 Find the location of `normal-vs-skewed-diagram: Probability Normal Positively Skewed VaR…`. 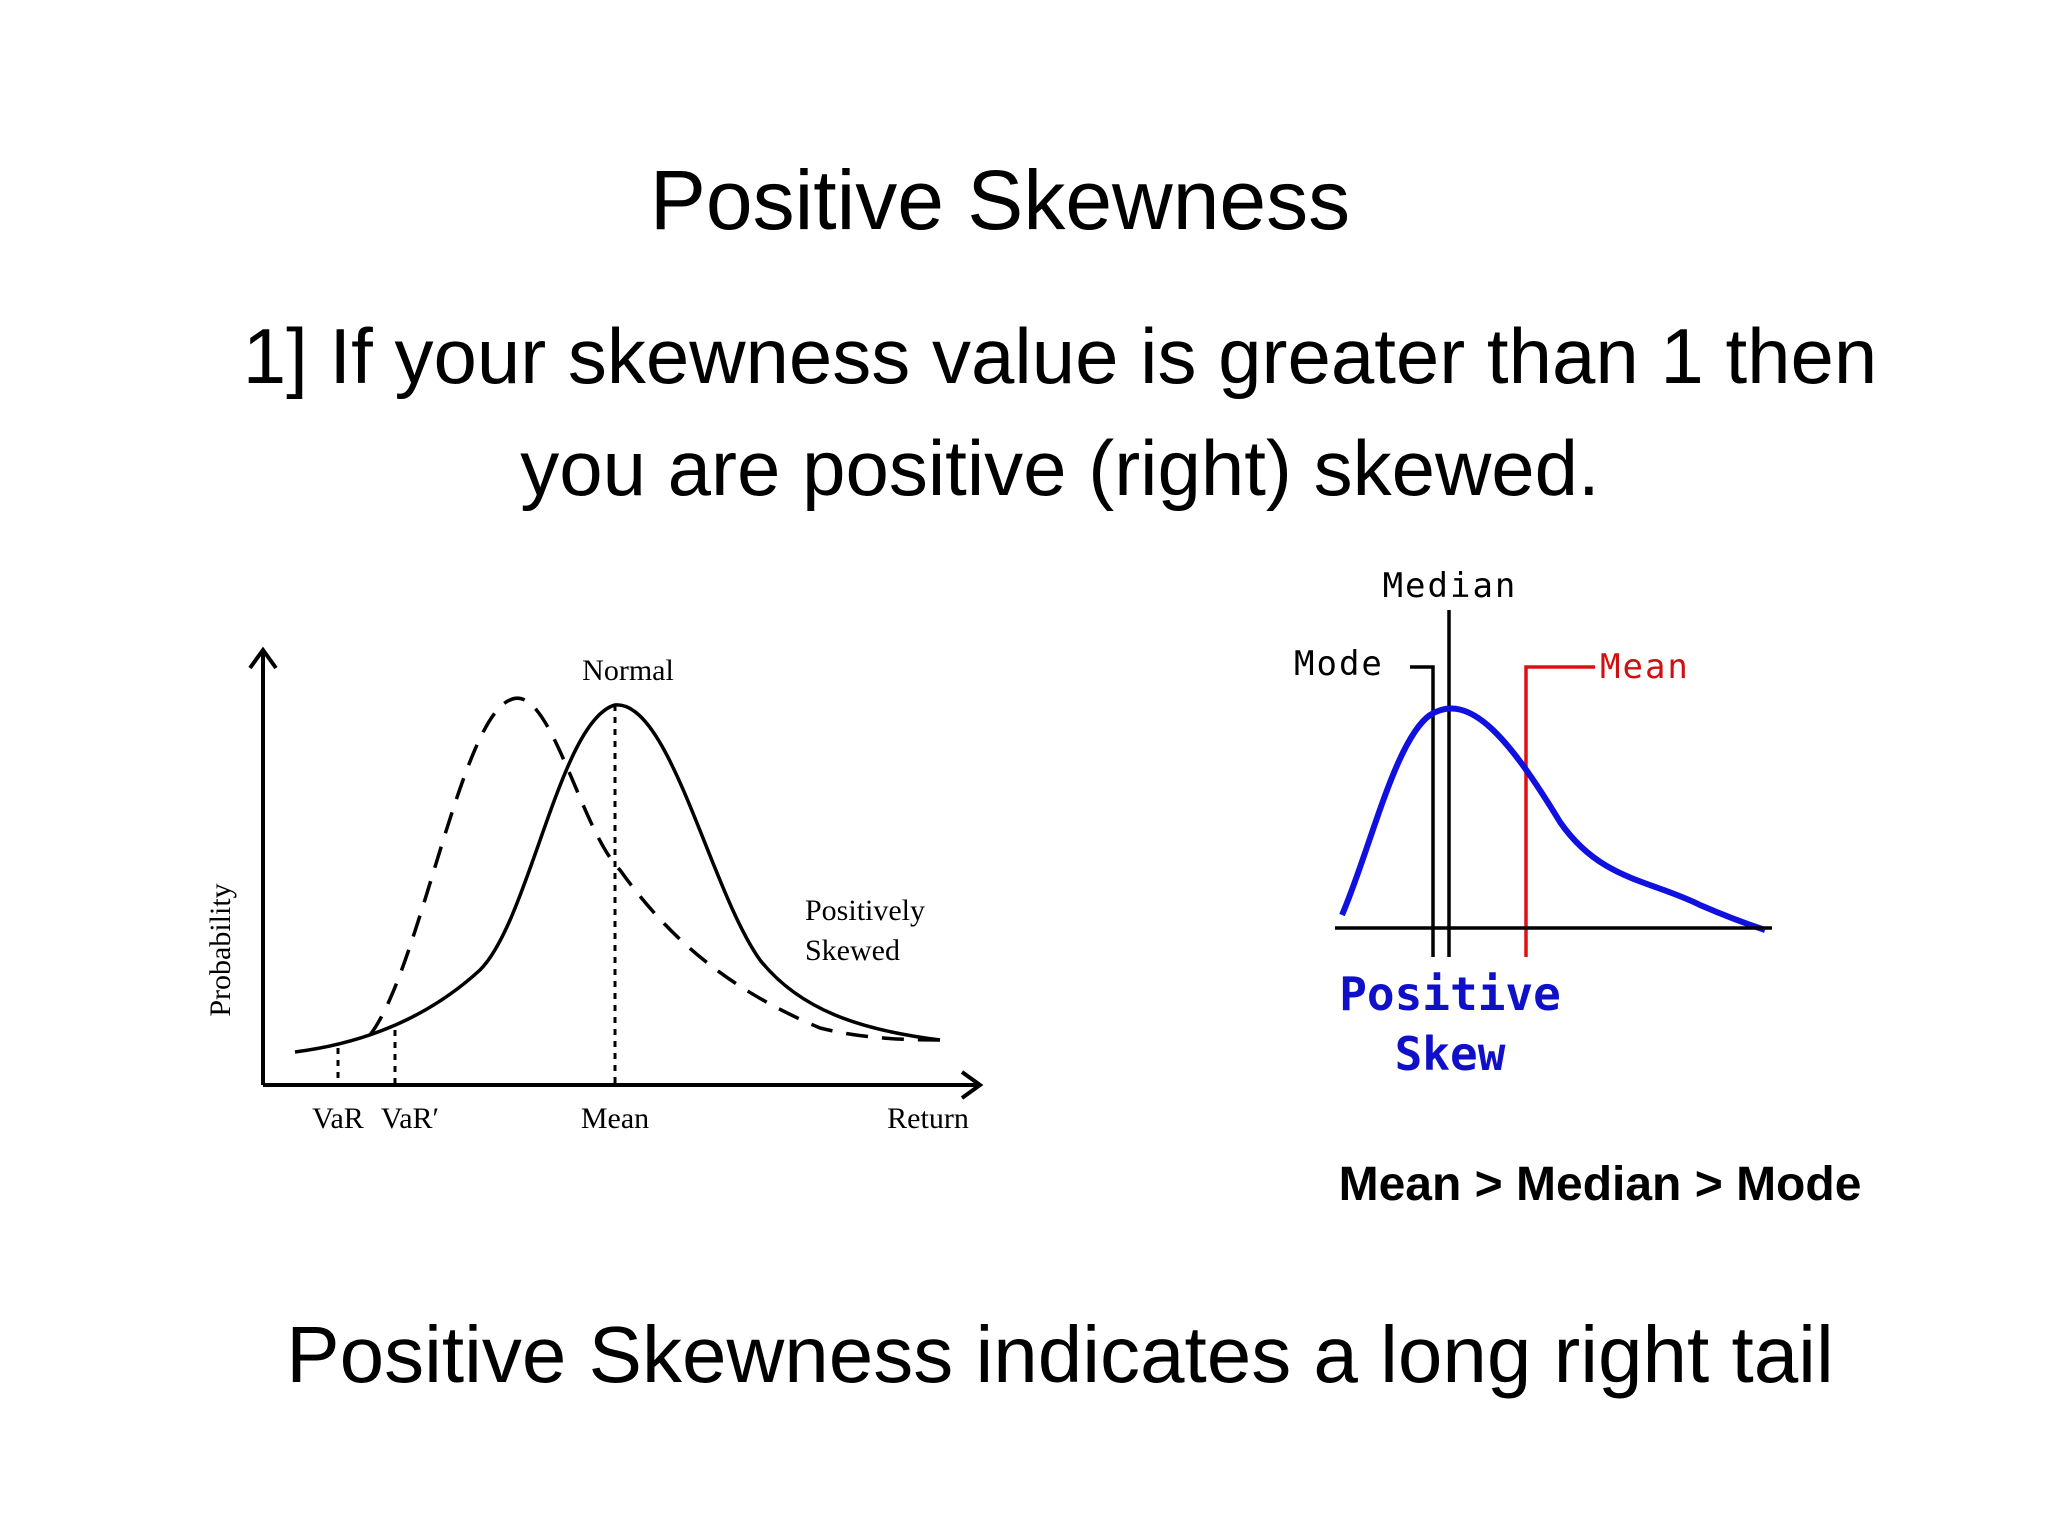

normal-vs-skewed-diagram: Probability Normal Positively Skewed VaR… is located at coordinates (594, 890).